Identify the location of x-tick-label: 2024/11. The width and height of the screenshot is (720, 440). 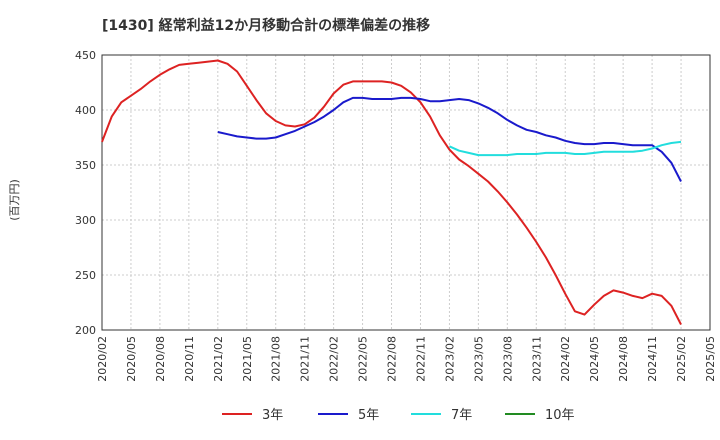
(652, 359).